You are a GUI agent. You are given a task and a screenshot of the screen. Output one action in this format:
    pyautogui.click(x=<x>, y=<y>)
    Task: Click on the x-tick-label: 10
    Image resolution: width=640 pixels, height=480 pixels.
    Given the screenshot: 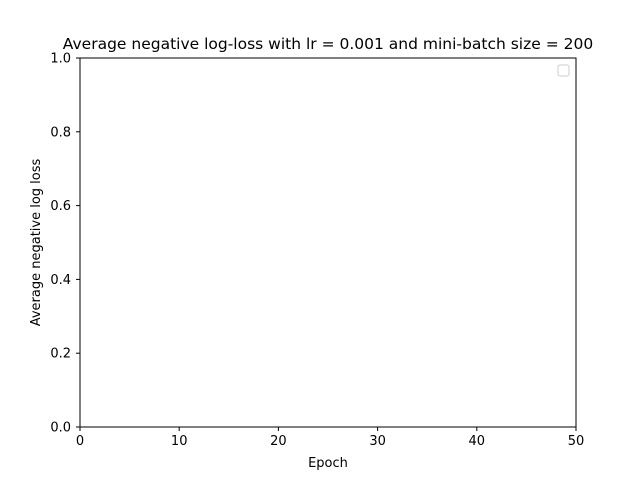 What is the action you would take?
    pyautogui.click(x=179, y=441)
    